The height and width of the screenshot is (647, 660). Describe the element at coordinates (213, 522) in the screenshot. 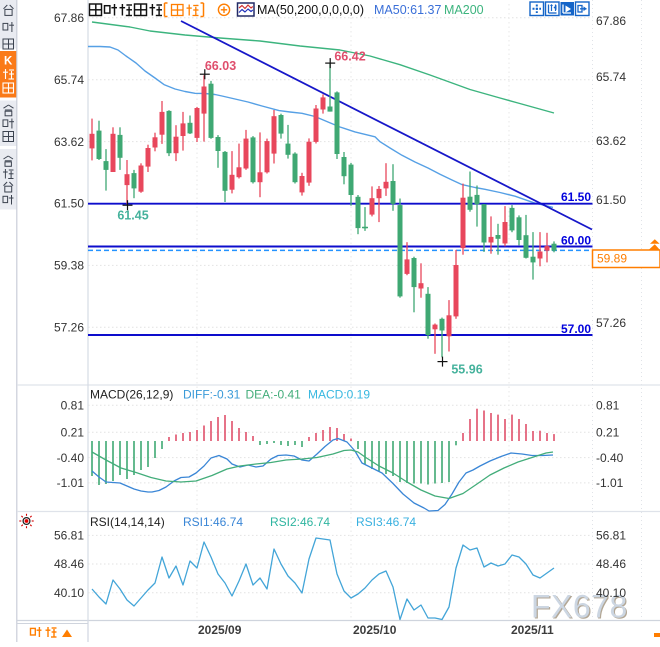

I see `svg-text: RSI1:46.74` at that location.